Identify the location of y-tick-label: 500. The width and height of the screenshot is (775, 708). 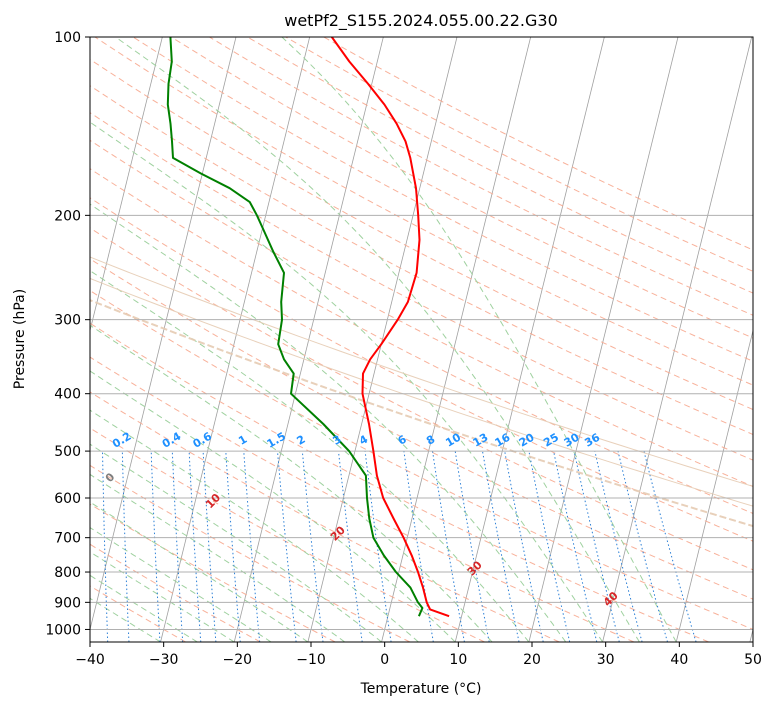
(67, 452).